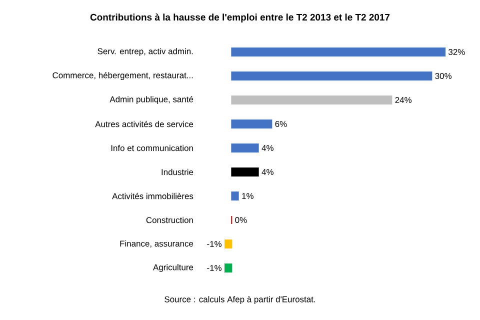  Describe the element at coordinates (240, 18) in the screenshot. I see `chart-title: Contributions à la hausse de l'emploi entre le T2 2013 et le T2 2017` at that location.